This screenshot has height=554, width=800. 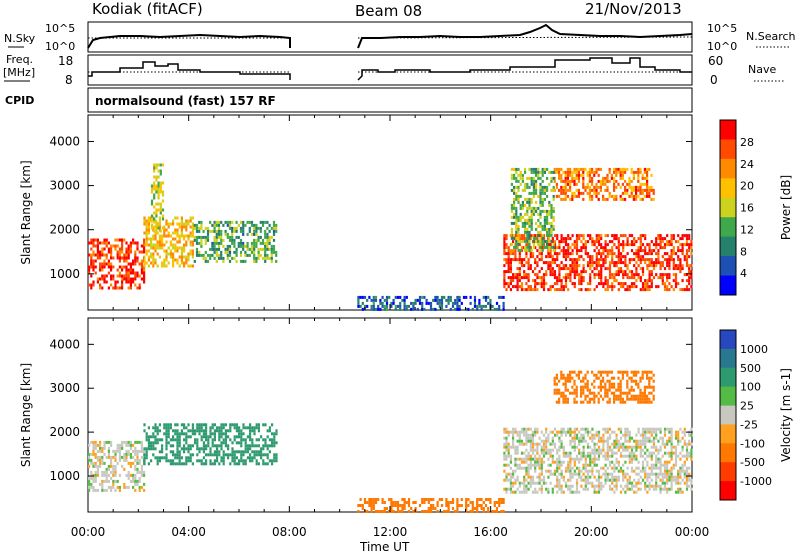 What do you see at coordinates (747, 208) in the screenshot?
I see `power-colorbar-tick: 16` at bounding box center [747, 208].